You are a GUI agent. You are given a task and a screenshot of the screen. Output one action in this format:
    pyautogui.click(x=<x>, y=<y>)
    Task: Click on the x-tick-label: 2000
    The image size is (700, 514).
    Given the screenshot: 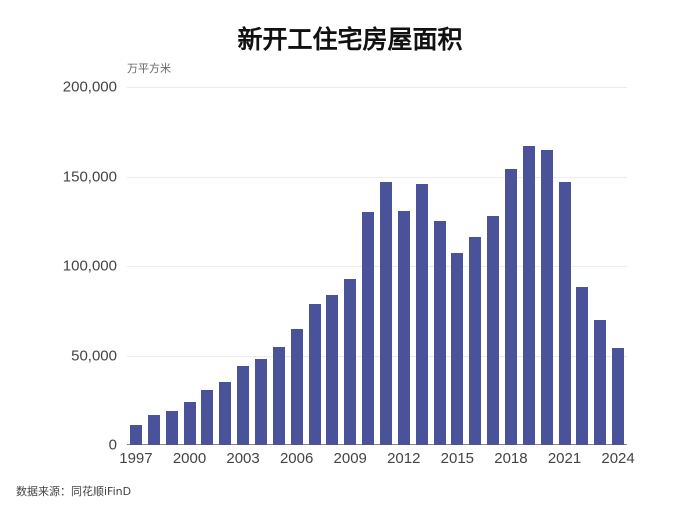 What is the action you would take?
    pyautogui.click(x=189, y=458)
    